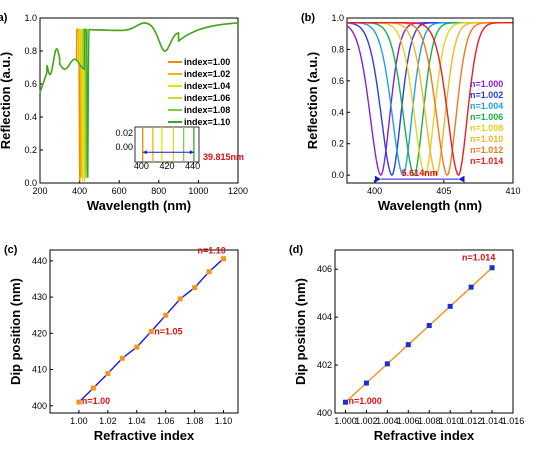 The image size is (550, 451). Describe the element at coordinates (337, 49) in the screenshot. I see `panel-b-y-tick-label: 0.8` at that location.